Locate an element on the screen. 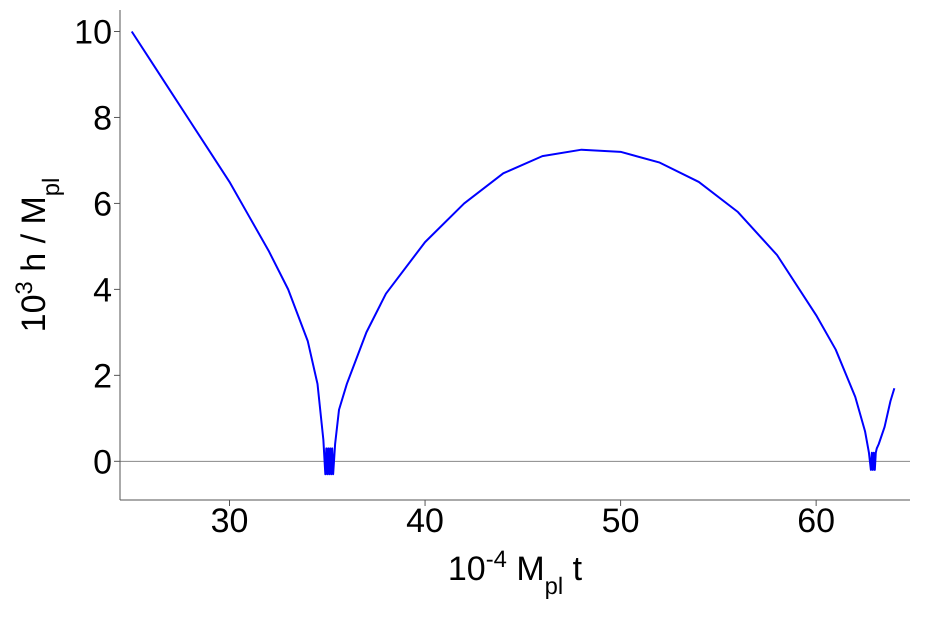  y-tick-label: 0 is located at coordinates (102, 462).